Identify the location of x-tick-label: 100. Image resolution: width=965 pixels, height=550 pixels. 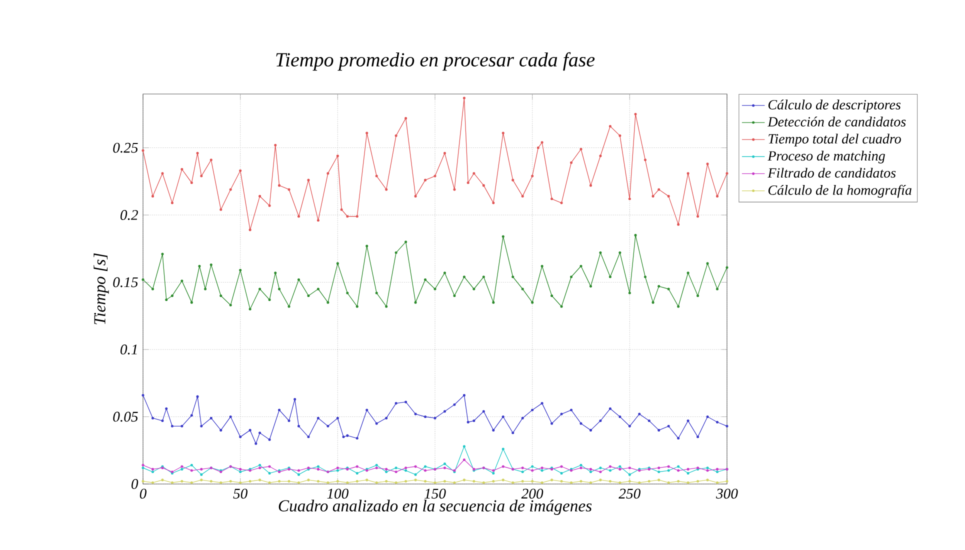
(337, 493).